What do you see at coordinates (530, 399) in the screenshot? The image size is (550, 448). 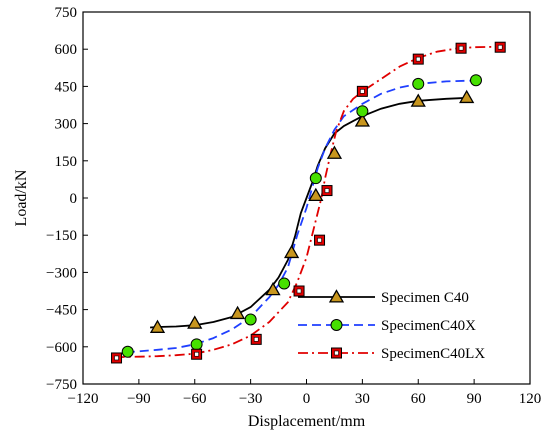 I see `x-tick-label-8: 120` at bounding box center [530, 399].